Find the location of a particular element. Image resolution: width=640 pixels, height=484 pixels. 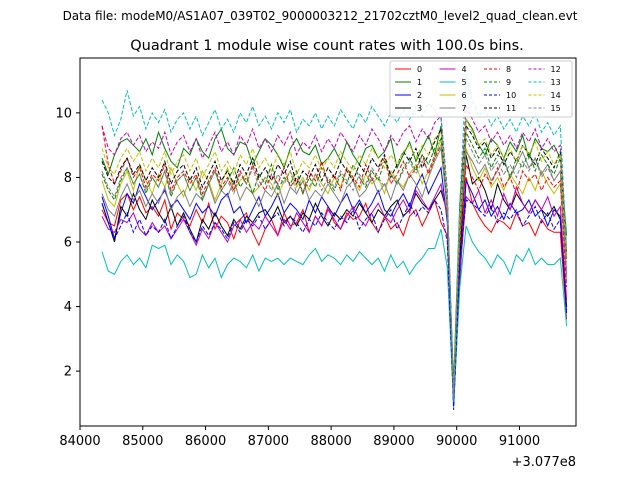

x-axis: 84000 85000 86000 87000 88000 89000 90000 91000 is located at coordinates (299, 437).